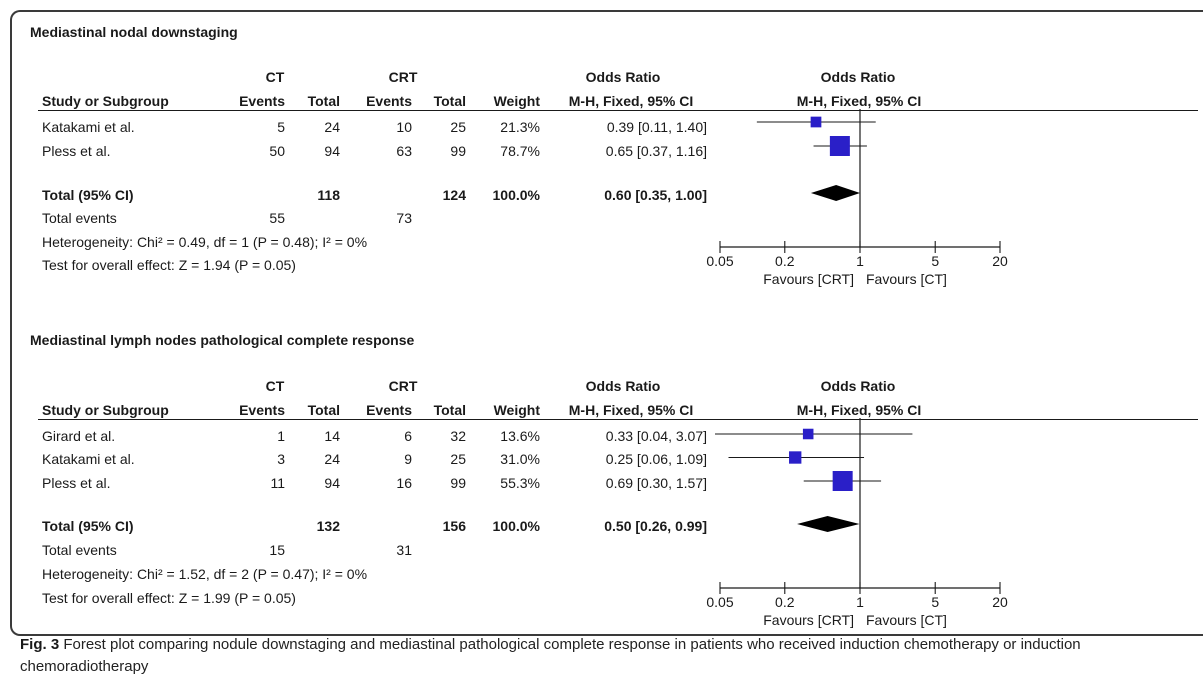 This screenshot has height=681, width=1203. Describe the element at coordinates (328, 526) in the screenshot. I see `total-ct-total: 132` at that location.